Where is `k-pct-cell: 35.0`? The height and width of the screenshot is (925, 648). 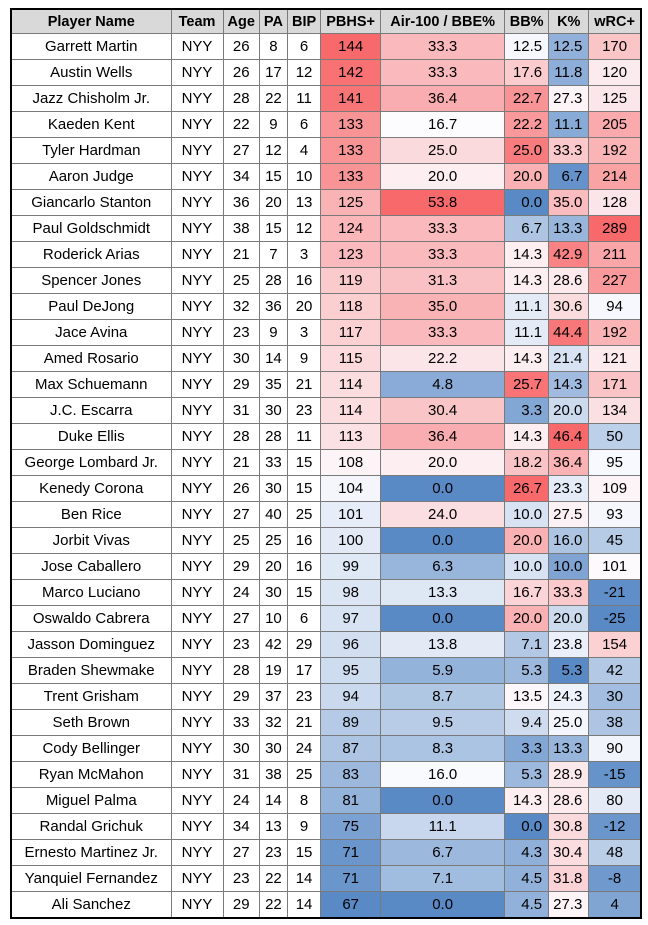
k-pct-cell: 35.0 is located at coordinates (569, 202).